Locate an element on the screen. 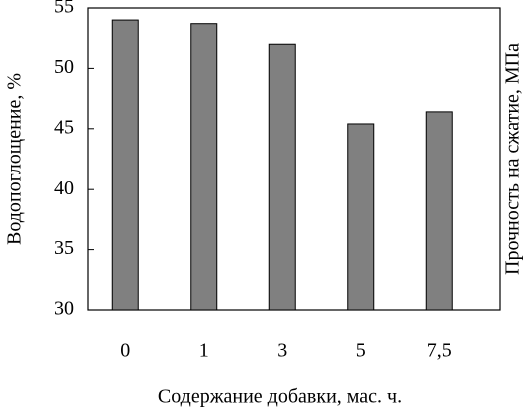 The image size is (528, 413). x-tick-label: 5 is located at coordinates (361, 351).